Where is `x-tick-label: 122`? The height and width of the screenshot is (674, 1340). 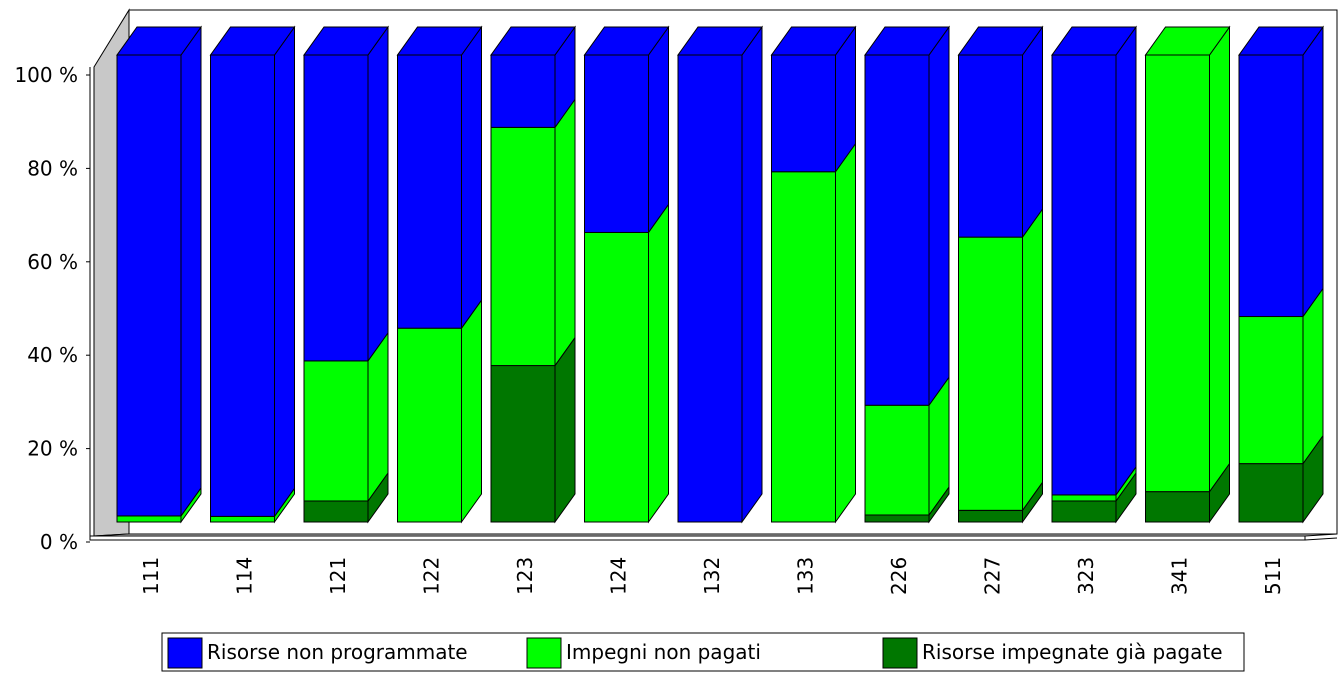 x-tick-label: 122 is located at coordinates (432, 576).